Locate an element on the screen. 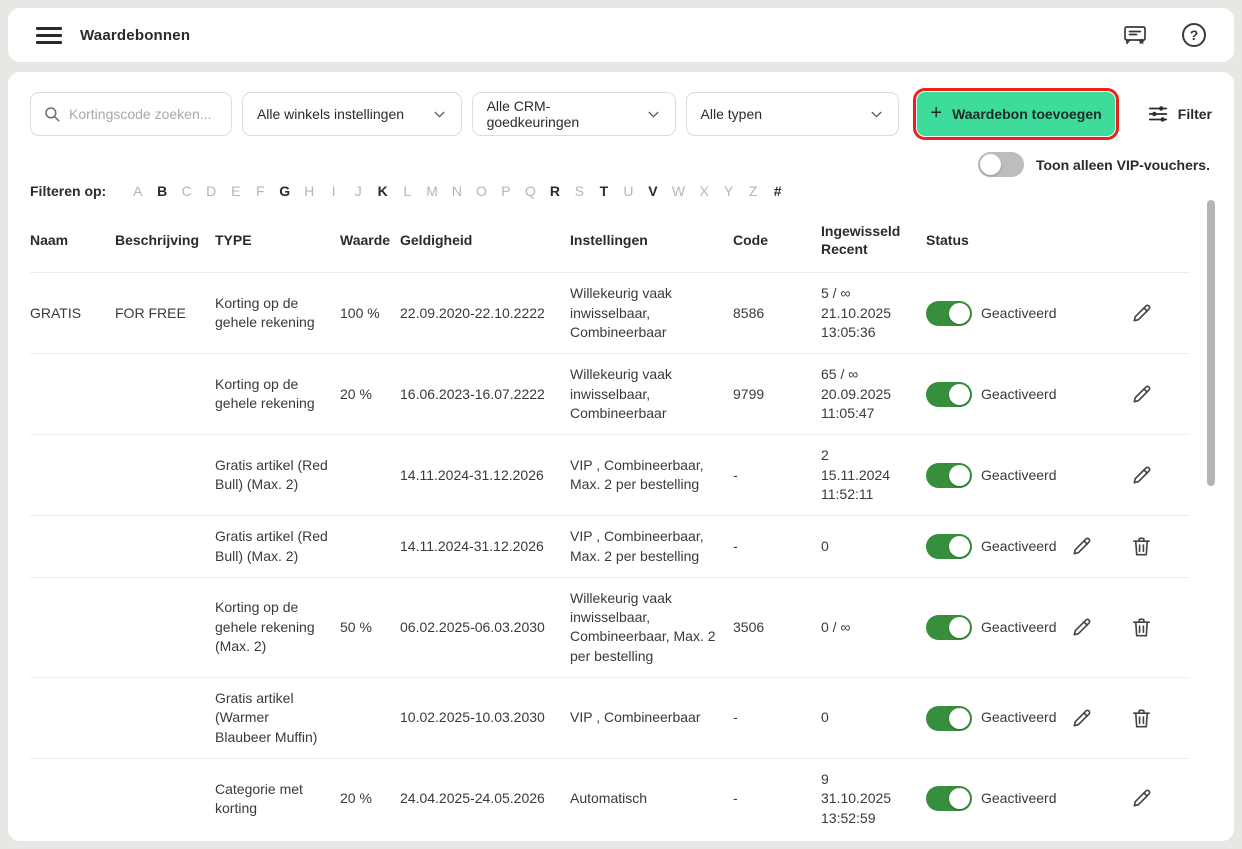 This screenshot has width=1242, height=849. cell-ingewisseld: 65 / ∞ 20.09.2025 11:05:47 is located at coordinates (856, 393).